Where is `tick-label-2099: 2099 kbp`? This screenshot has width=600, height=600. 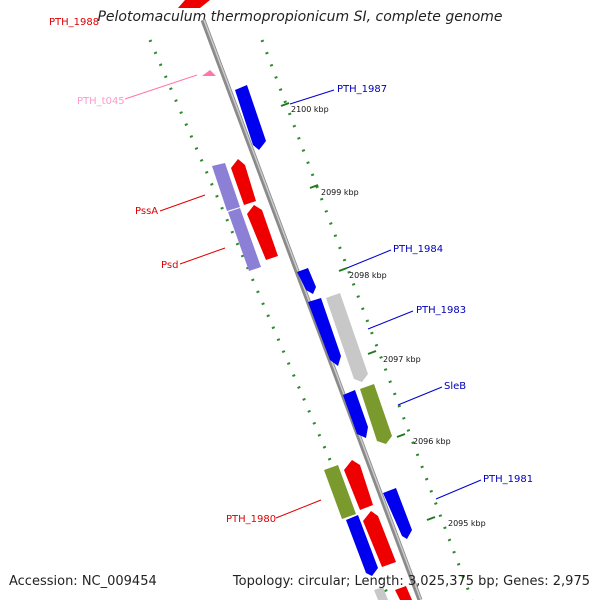
tick-label-2099: 2099 kbp is located at coordinates (340, 192).